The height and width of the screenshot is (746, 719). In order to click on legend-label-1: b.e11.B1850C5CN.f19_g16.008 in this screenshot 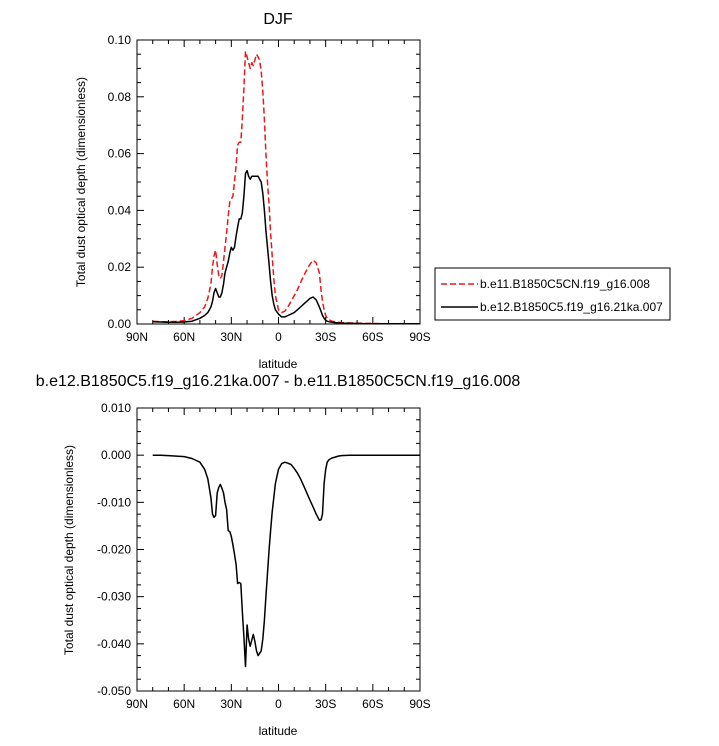, I will do `click(565, 284)`.